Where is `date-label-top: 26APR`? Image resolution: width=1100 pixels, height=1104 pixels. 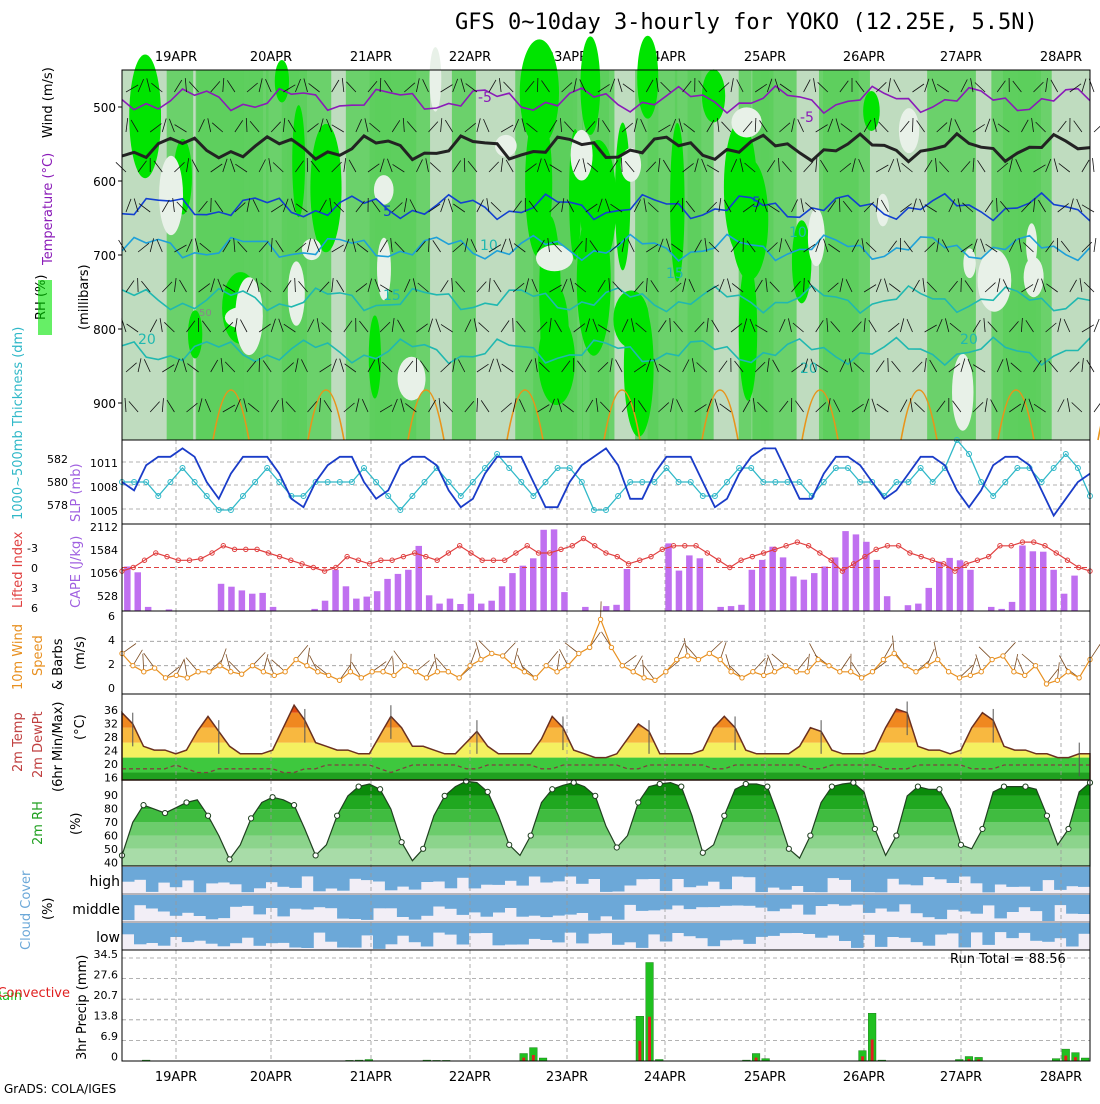 date-label-top: 26APR is located at coordinates (864, 57).